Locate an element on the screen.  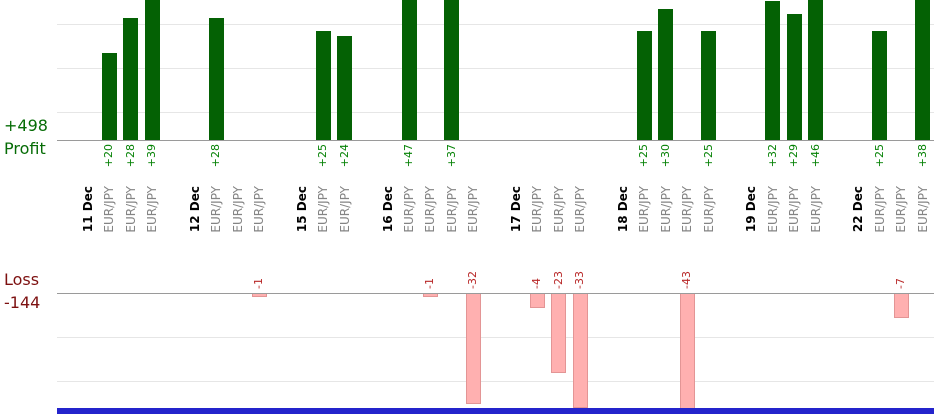
loss-value-label: -7 is located at coordinates (901, 283).